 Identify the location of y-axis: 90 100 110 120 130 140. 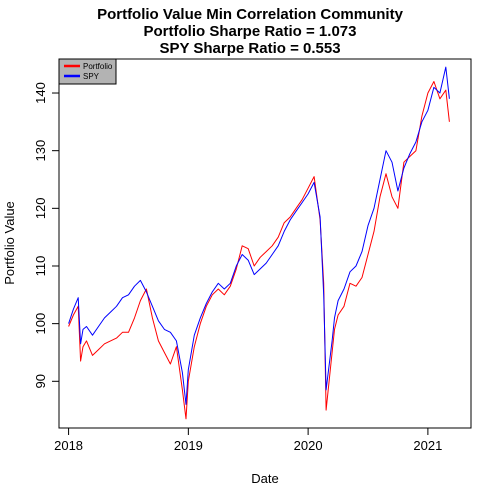
(46, 235).